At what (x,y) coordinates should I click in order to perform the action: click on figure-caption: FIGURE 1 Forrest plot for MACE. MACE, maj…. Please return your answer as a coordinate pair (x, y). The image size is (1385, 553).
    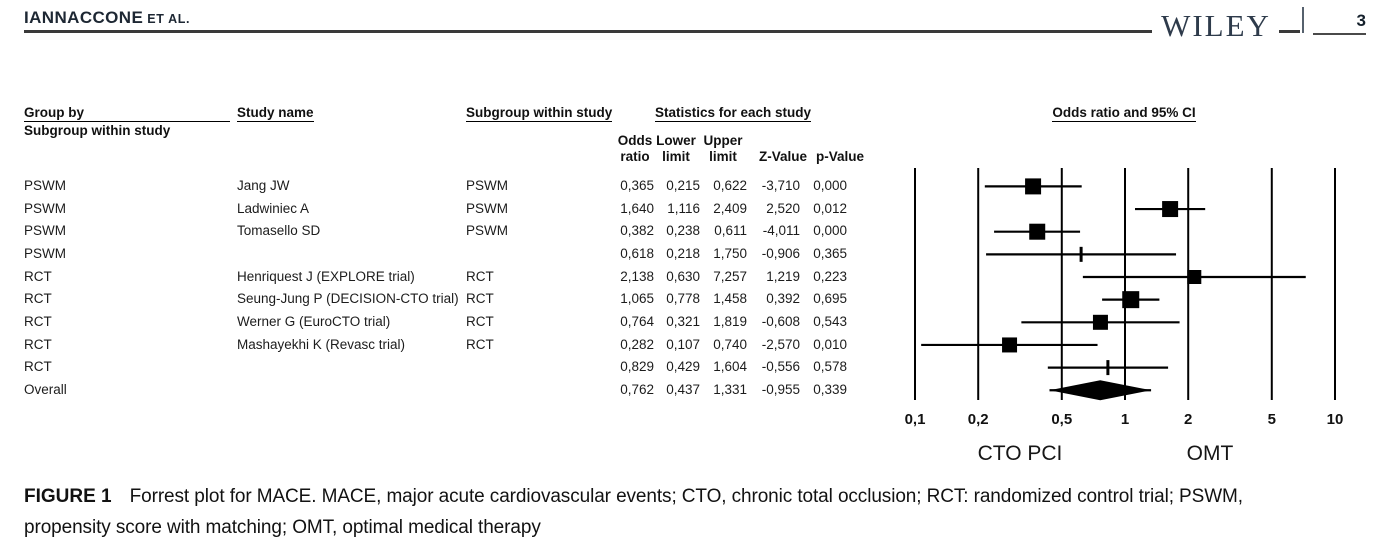
    Looking at the image, I should click on (698, 512).